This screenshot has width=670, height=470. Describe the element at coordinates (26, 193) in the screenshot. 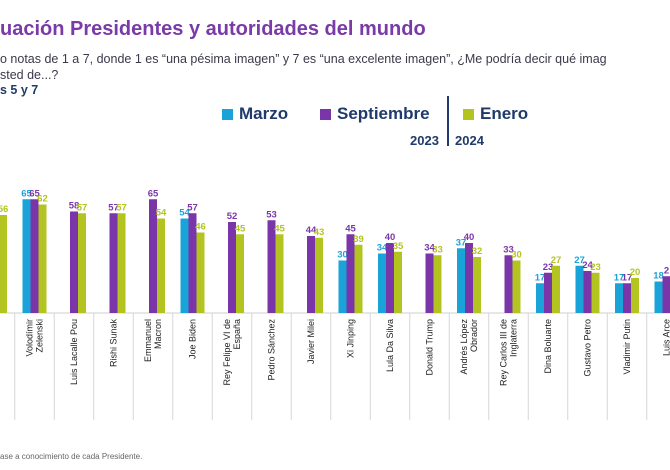

I see `value-label-volodimir-zelenski-marzo: 65` at that location.